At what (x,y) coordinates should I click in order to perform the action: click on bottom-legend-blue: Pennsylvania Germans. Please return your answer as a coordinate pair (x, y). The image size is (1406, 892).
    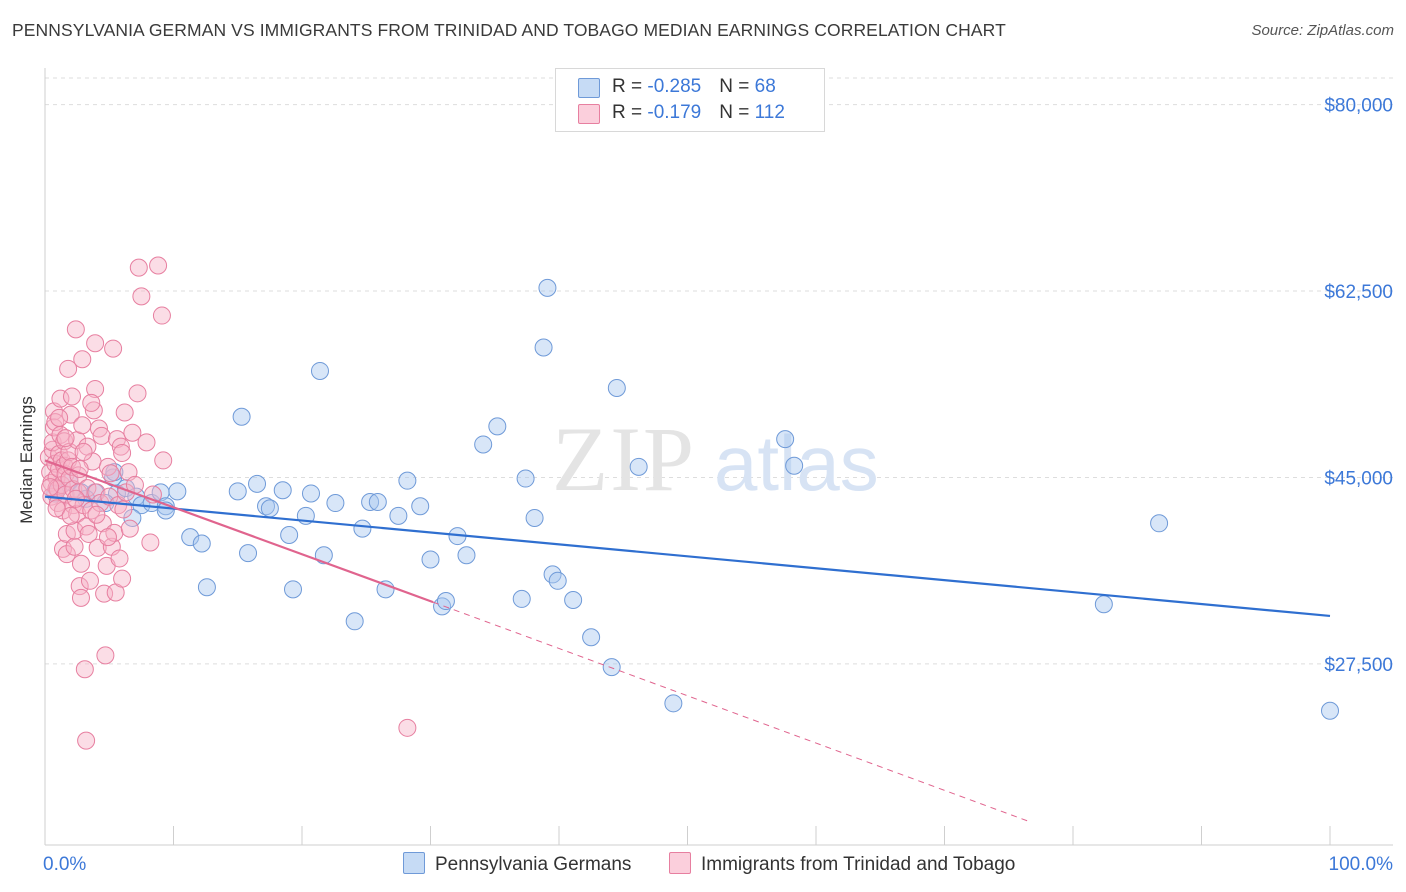
    Looking at the image, I should click on (517, 864).